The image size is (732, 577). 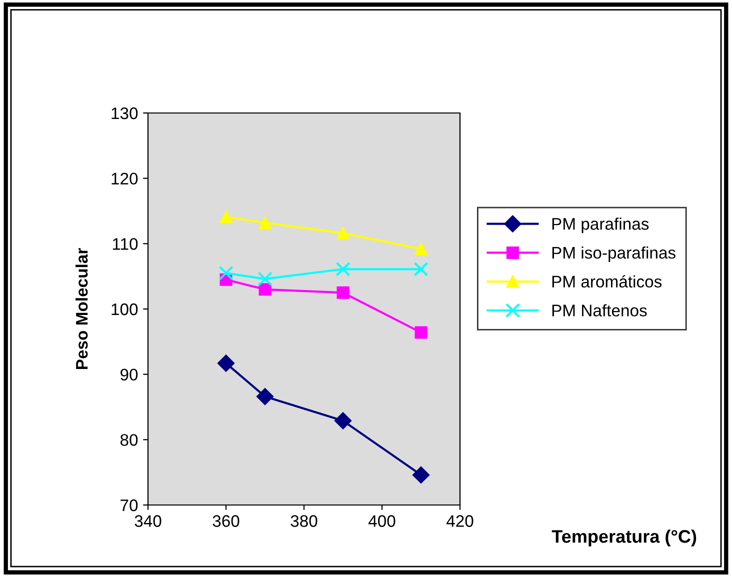 What do you see at coordinates (460, 521) in the screenshot?
I see `x-tick-label: 420` at bounding box center [460, 521].